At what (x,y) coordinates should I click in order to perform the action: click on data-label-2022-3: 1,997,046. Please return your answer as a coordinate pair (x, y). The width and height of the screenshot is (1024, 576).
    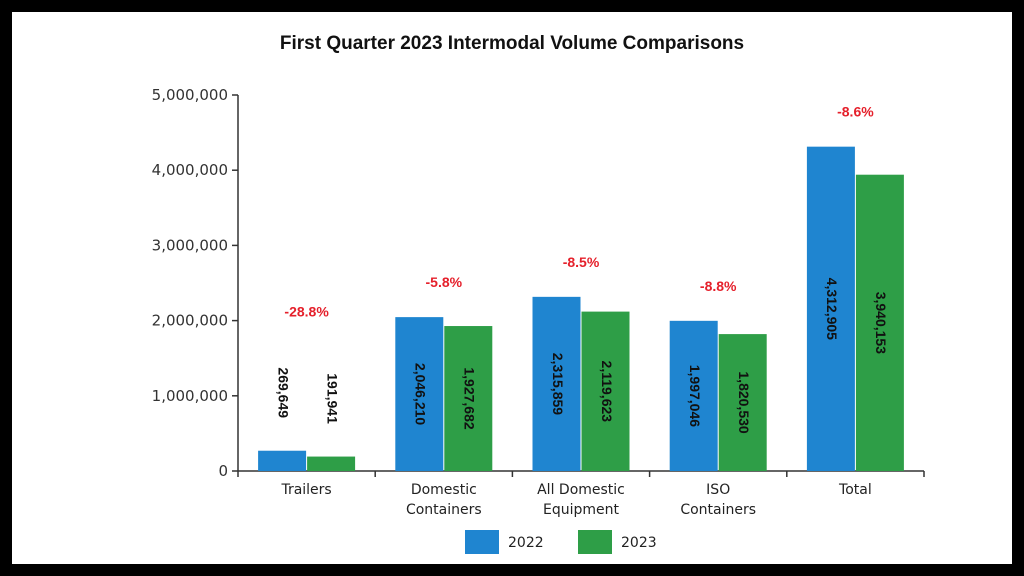
    Looking at the image, I should click on (695, 396).